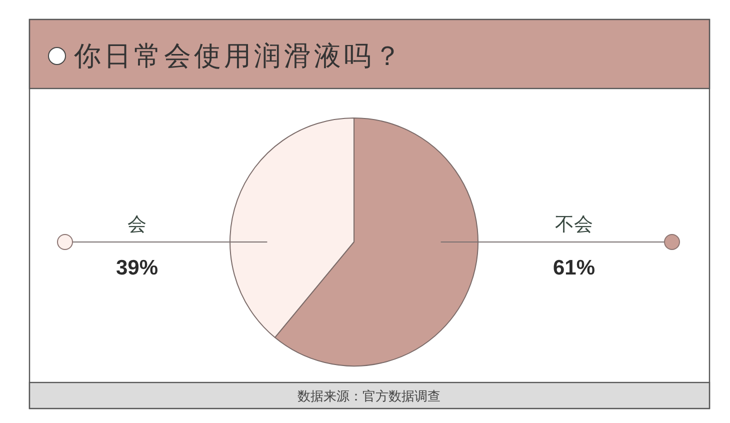 The height and width of the screenshot is (423, 730). I want to click on value-label: 39%, so click(137, 268).